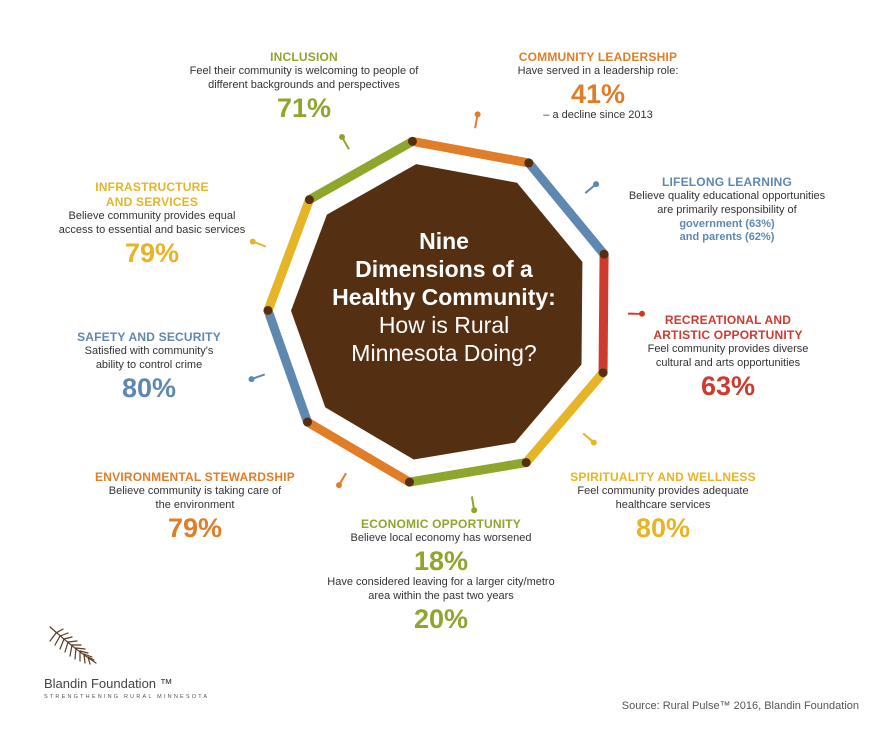 This screenshot has height=729, width=883. I want to click on dimension-desc: Have served in a leadership role:, so click(598, 71).